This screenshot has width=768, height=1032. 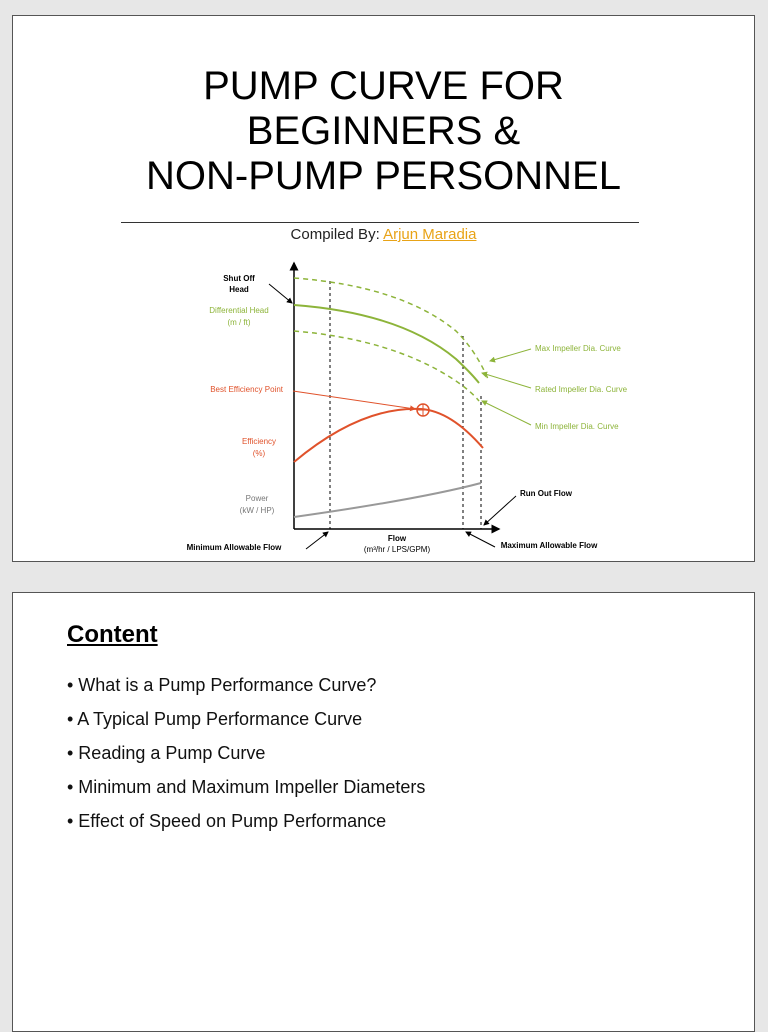 I want to click on label: Minimum Allowable Flow, so click(x=235, y=547).